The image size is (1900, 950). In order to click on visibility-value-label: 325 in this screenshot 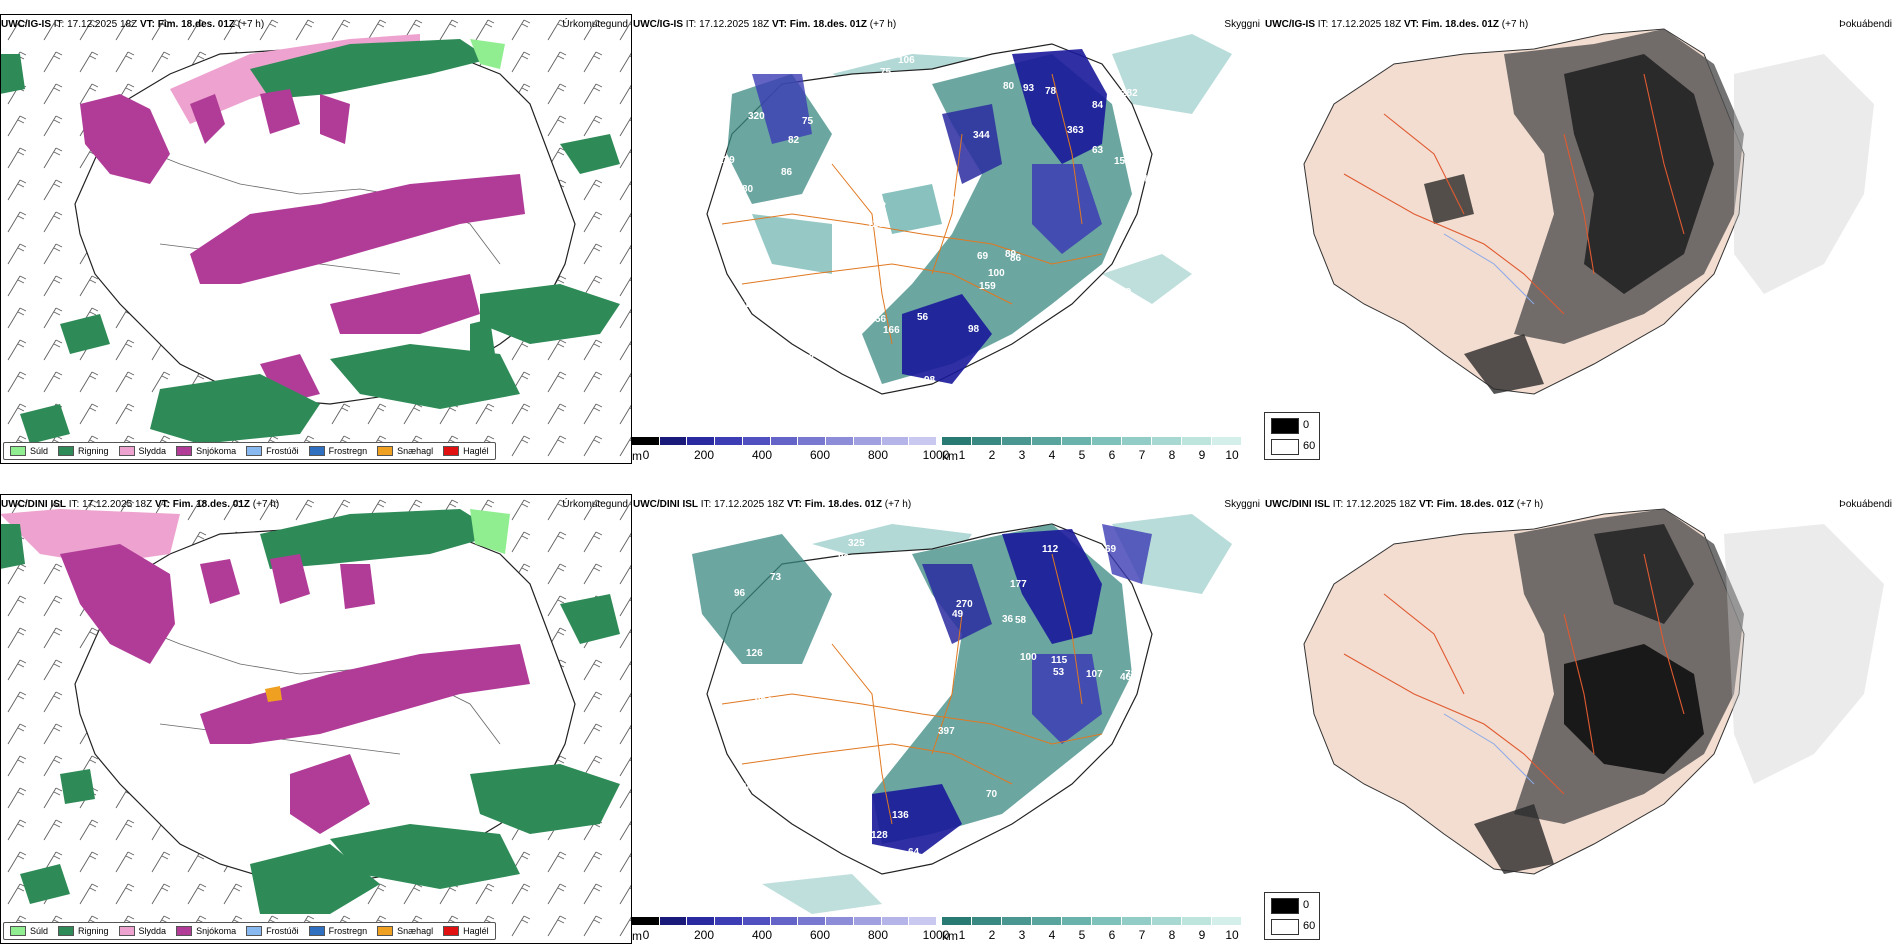, I will do `click(856, 543)`.